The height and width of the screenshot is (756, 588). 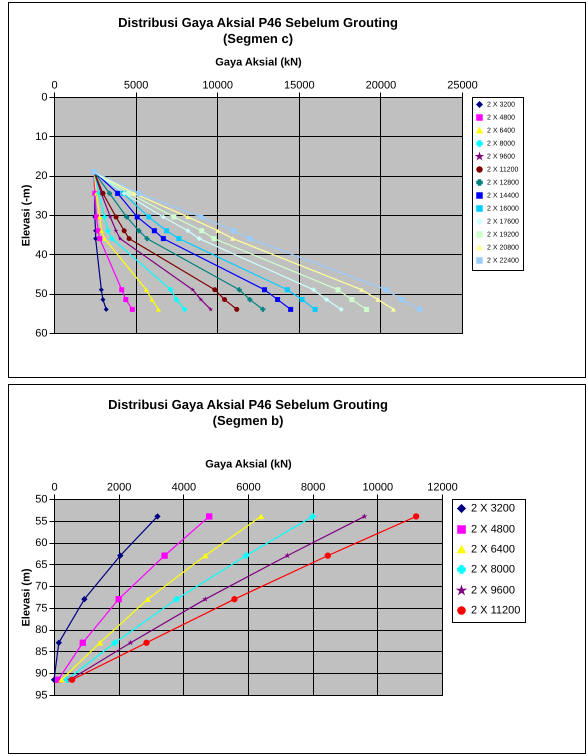 I want to click on x-tick-label: 2000, so click(x=119, y=488).